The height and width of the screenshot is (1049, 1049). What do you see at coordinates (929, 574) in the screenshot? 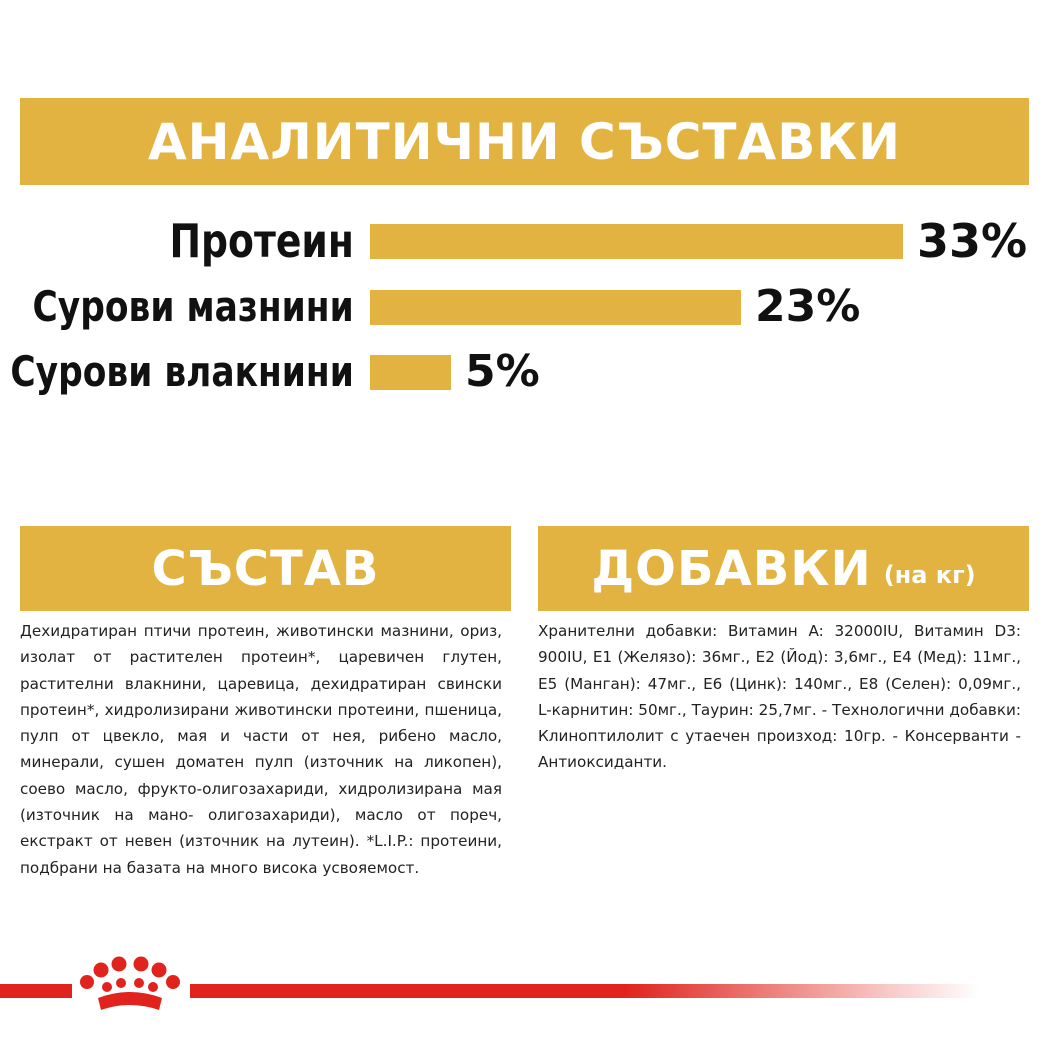
I see `additives-title-suffix: (на кг)` at bounding box center [929, 574].